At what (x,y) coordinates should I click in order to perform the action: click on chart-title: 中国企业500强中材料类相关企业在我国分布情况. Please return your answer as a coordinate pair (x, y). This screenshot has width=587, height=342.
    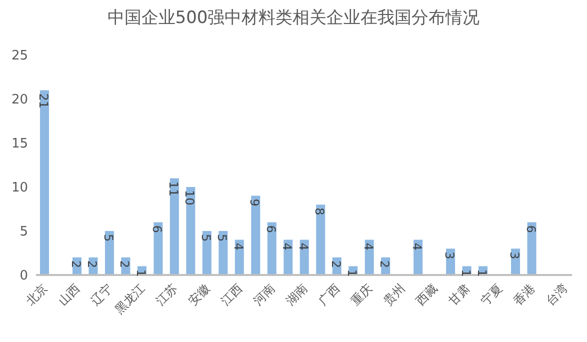
    Looking at the image, I should click on (293, 18).